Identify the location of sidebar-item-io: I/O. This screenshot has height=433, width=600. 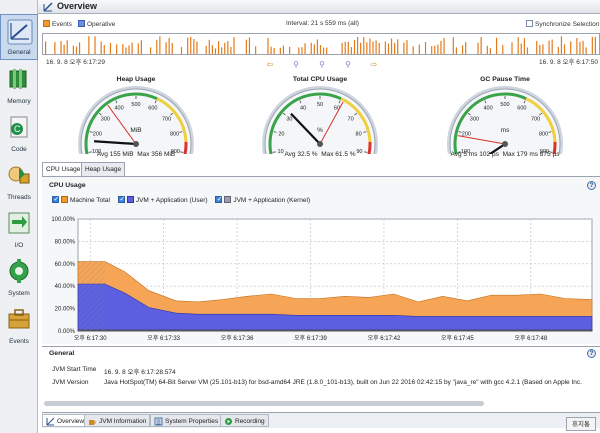
(19, 229).